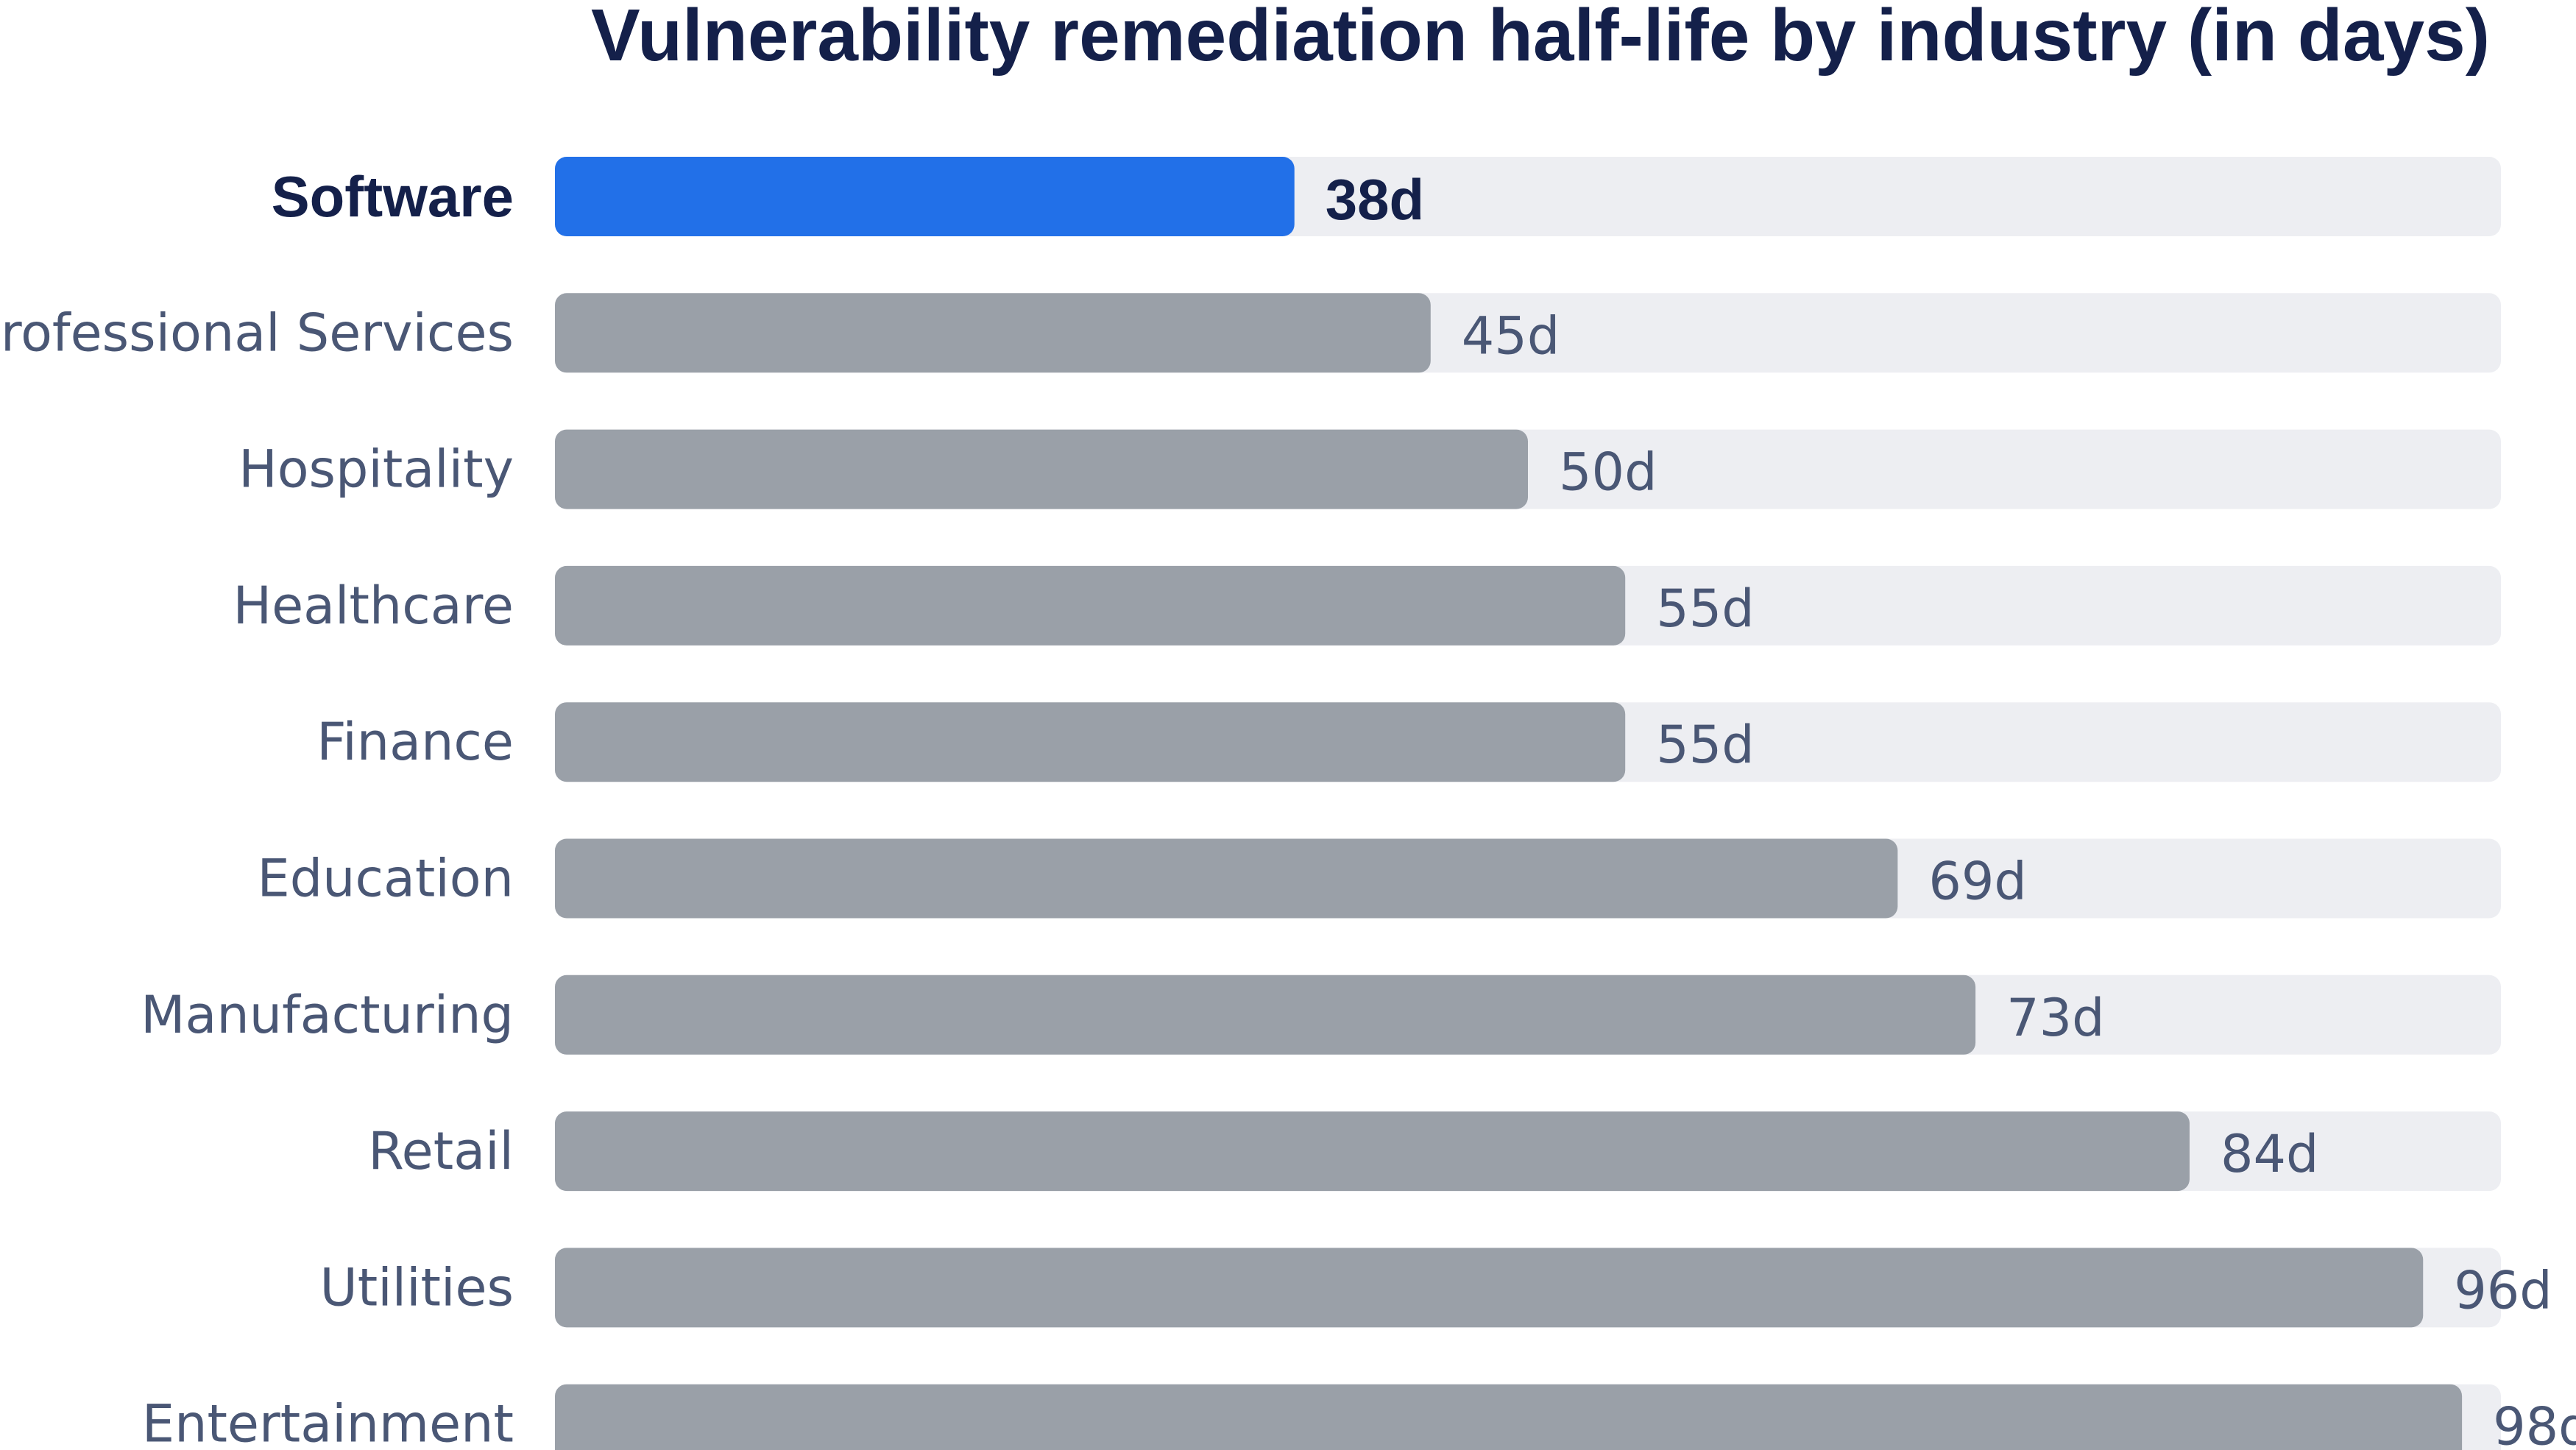 This screenshot has height=1450, width=2576. Describe the element at coordinates (1375, 199) in the screenshot. I see `value-label: 38d` at that location.